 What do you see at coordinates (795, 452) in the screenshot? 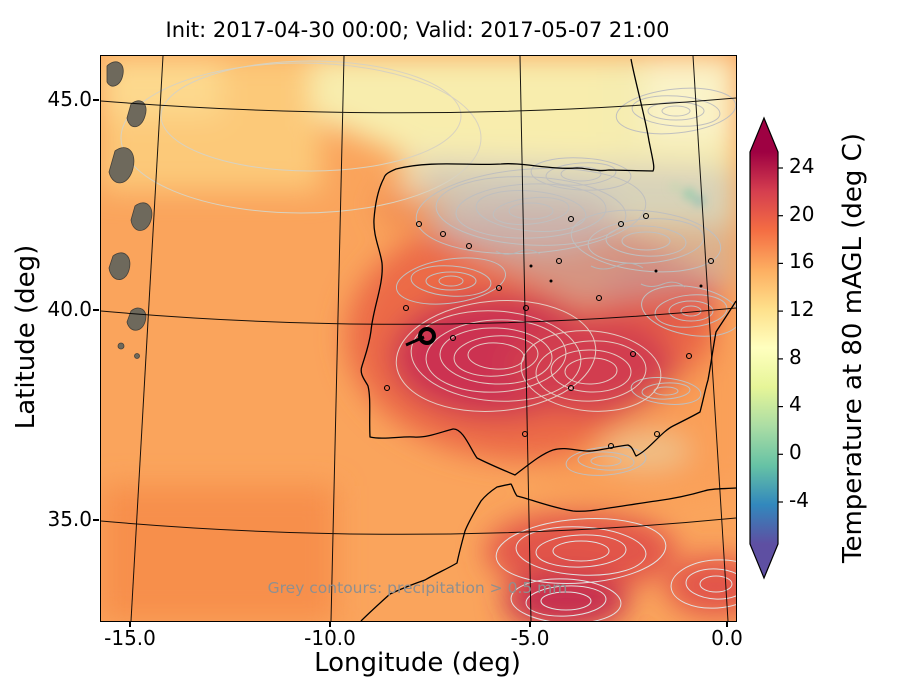
I see `colorbar-tick-label-0: 0` at bounding box center [795, 452].